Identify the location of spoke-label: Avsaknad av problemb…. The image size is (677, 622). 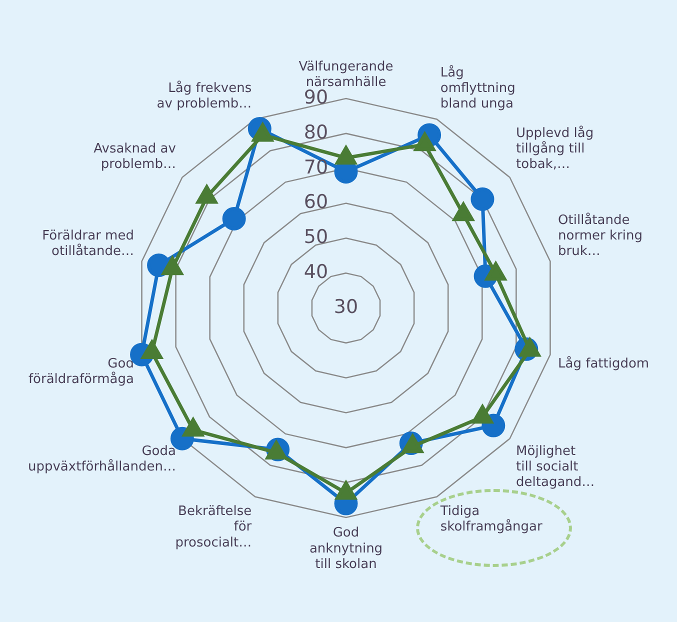
(135, 156).